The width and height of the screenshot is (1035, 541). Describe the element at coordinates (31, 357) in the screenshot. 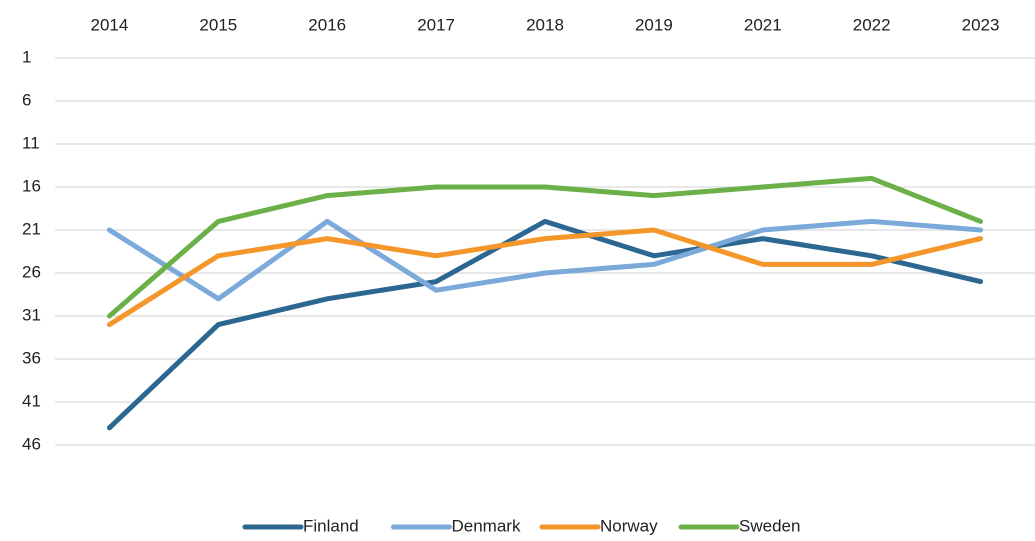

I see `y-tick-label: 36` at that location.